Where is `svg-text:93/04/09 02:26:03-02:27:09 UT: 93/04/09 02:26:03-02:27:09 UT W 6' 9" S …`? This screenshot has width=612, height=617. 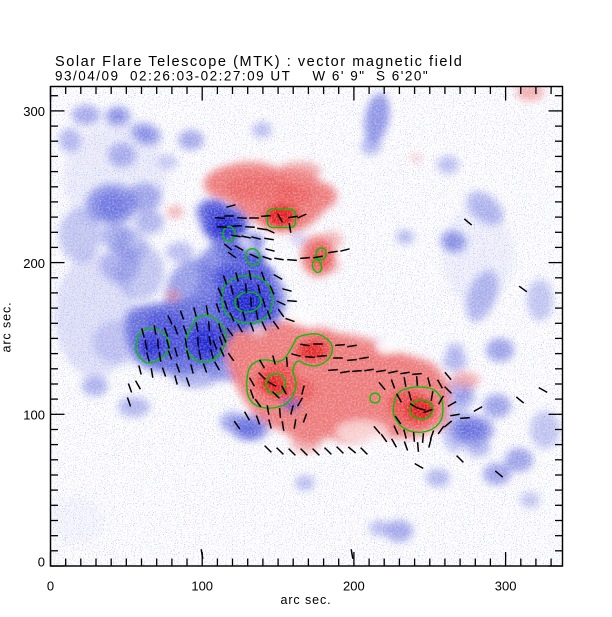 svg-text:93/04/09 02:26:03-02:27:09 UT: 93/04/09 02:26:03-02:27:09 UT W 6' 9" S … is located at coordinates (242, 76).